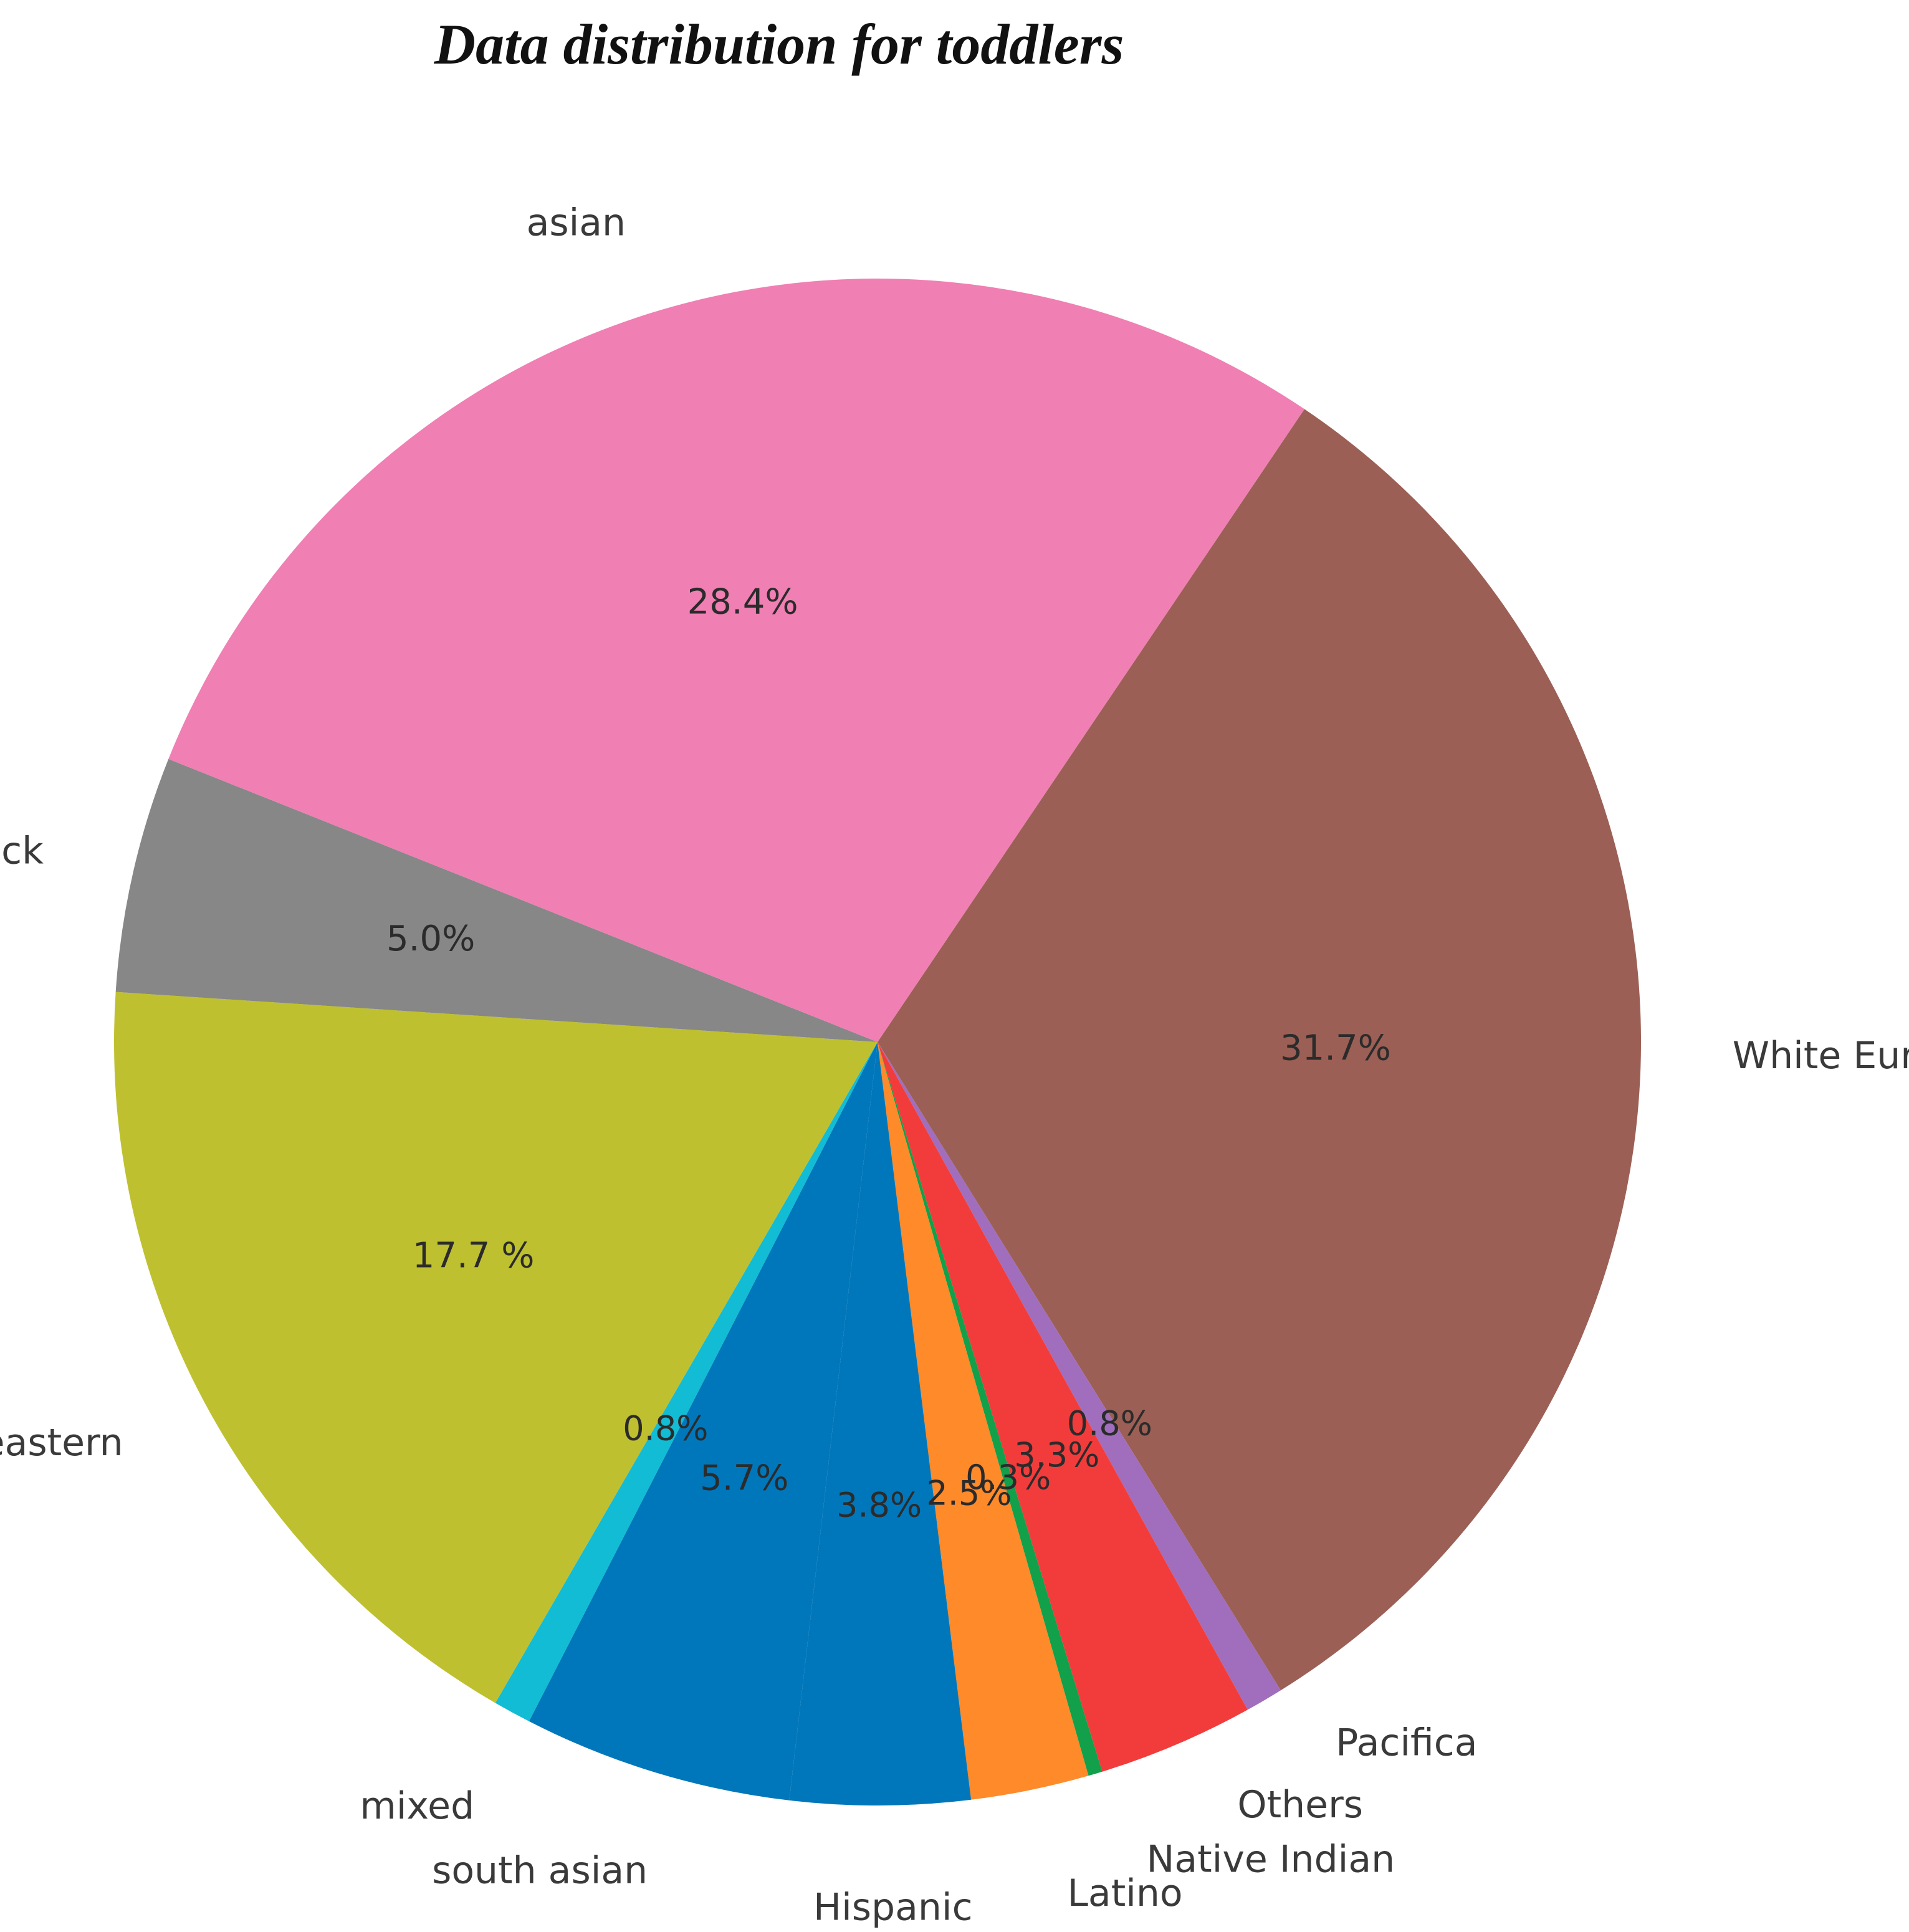 The image size is (1909, 1932). Describe the element at coordinates (1056, 1455) in the screenshot. I see `slice-pct-others: 3.3%` at that location.